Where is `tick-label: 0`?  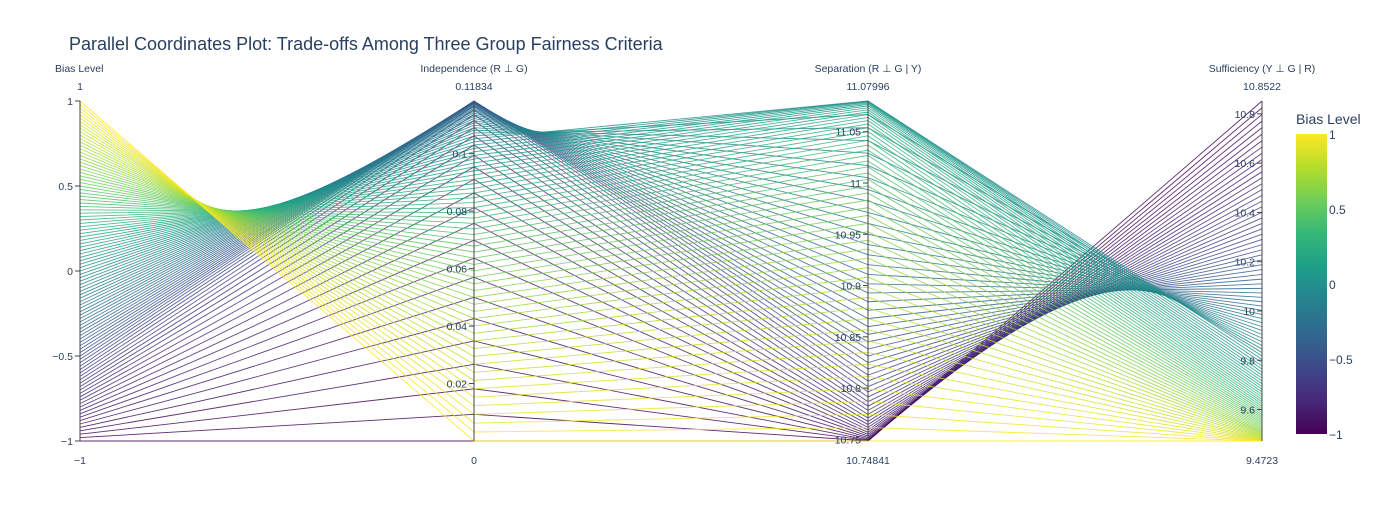
tick-label: 0 is located at coordinates (70, 272).